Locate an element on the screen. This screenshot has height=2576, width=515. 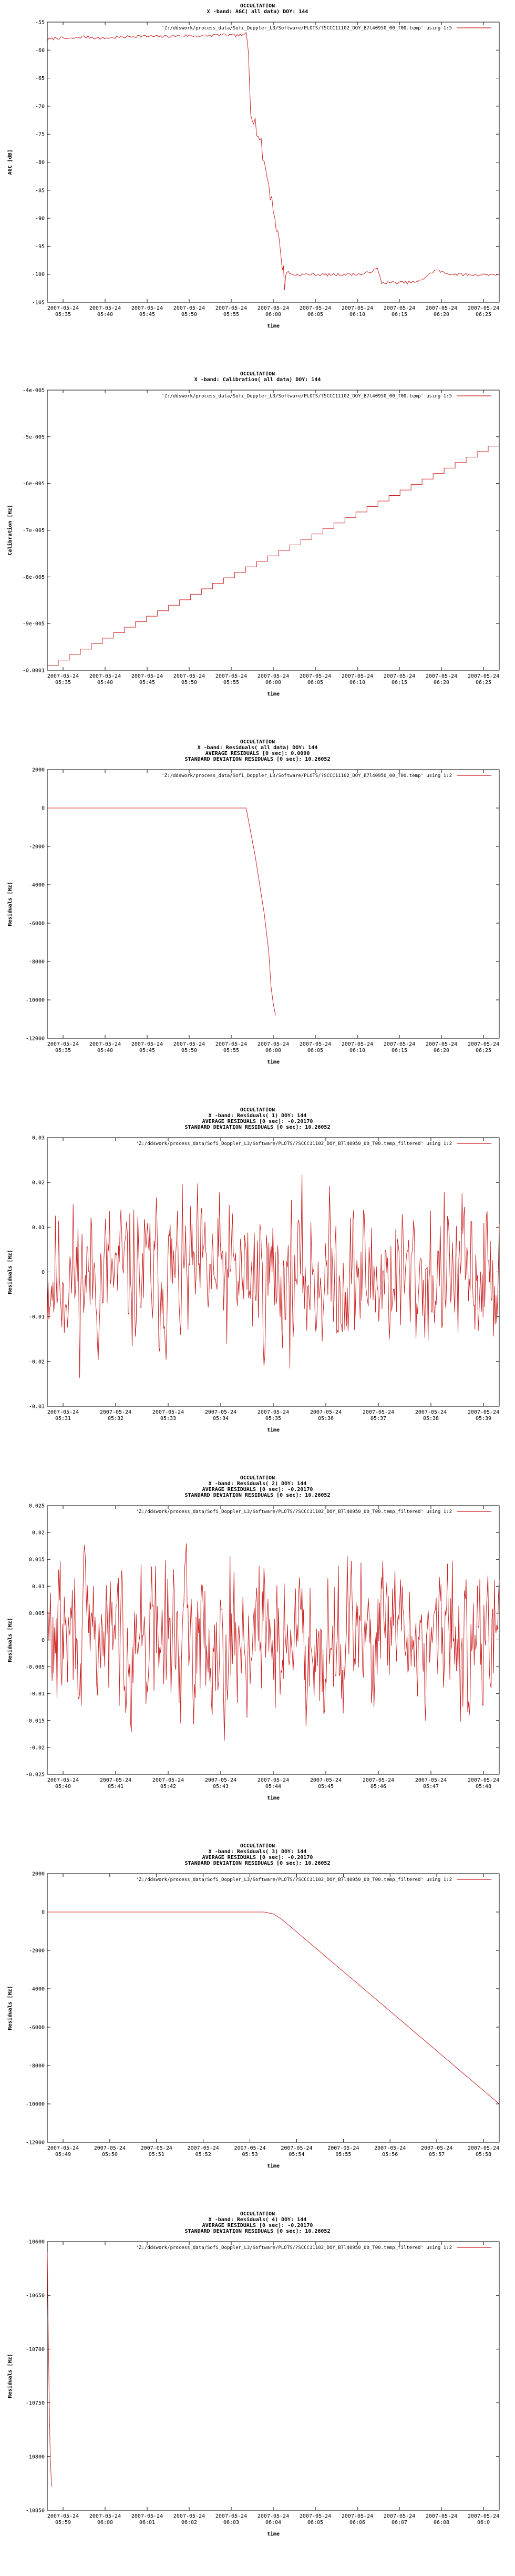
x-tick-label: 05:32 is located at coordinates (115, 1419).